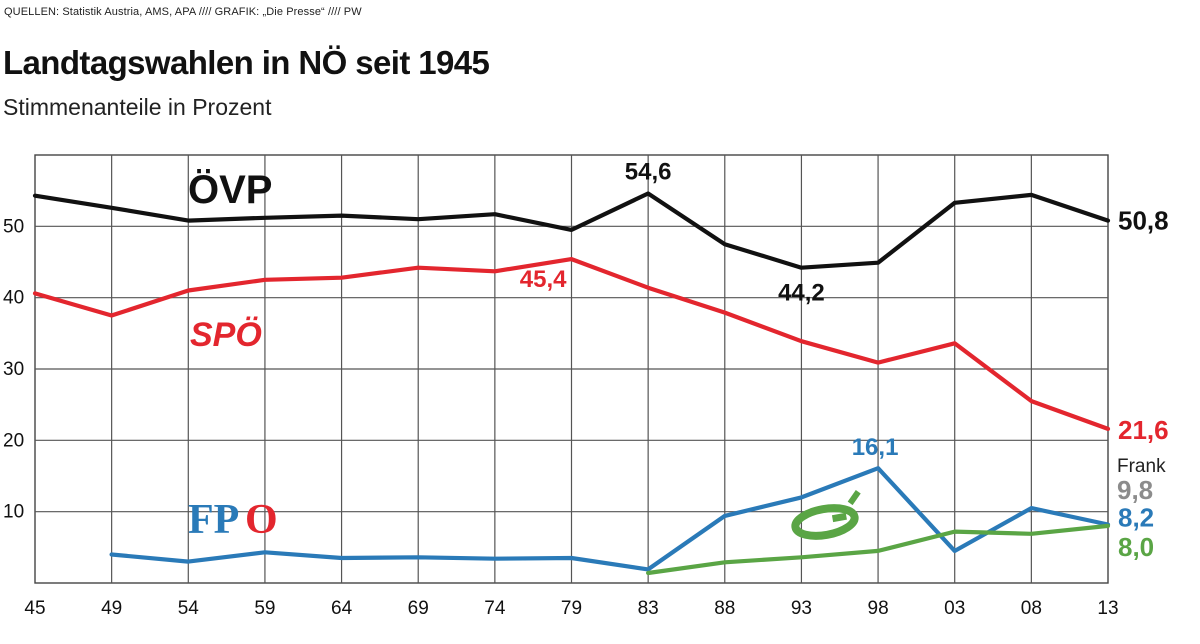  Describe the element at coordinates (724, 608) in the screenshot. I see `x-tick-label: 88` at that location.